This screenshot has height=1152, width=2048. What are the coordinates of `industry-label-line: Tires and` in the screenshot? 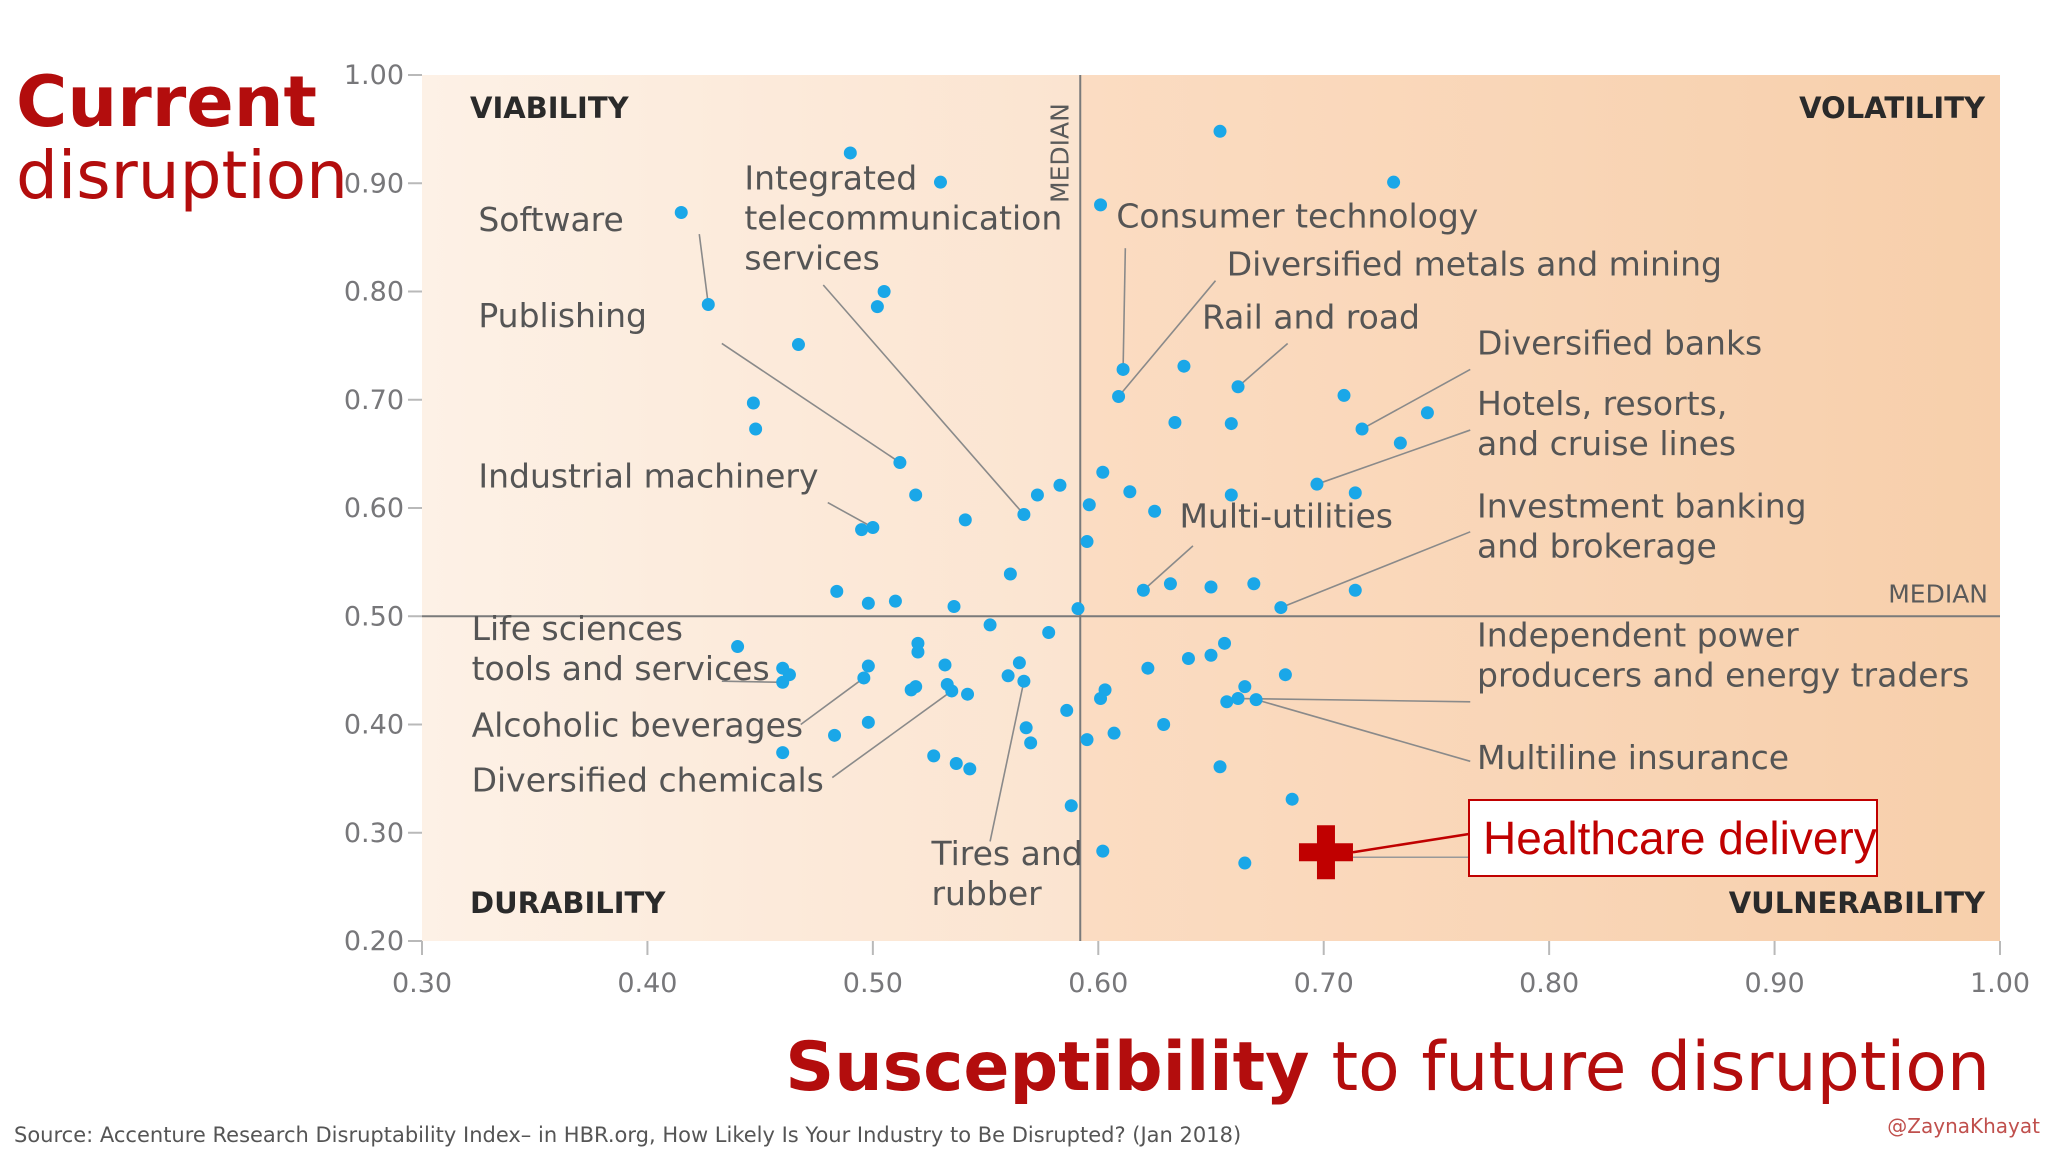 It's located at (1006, 853).